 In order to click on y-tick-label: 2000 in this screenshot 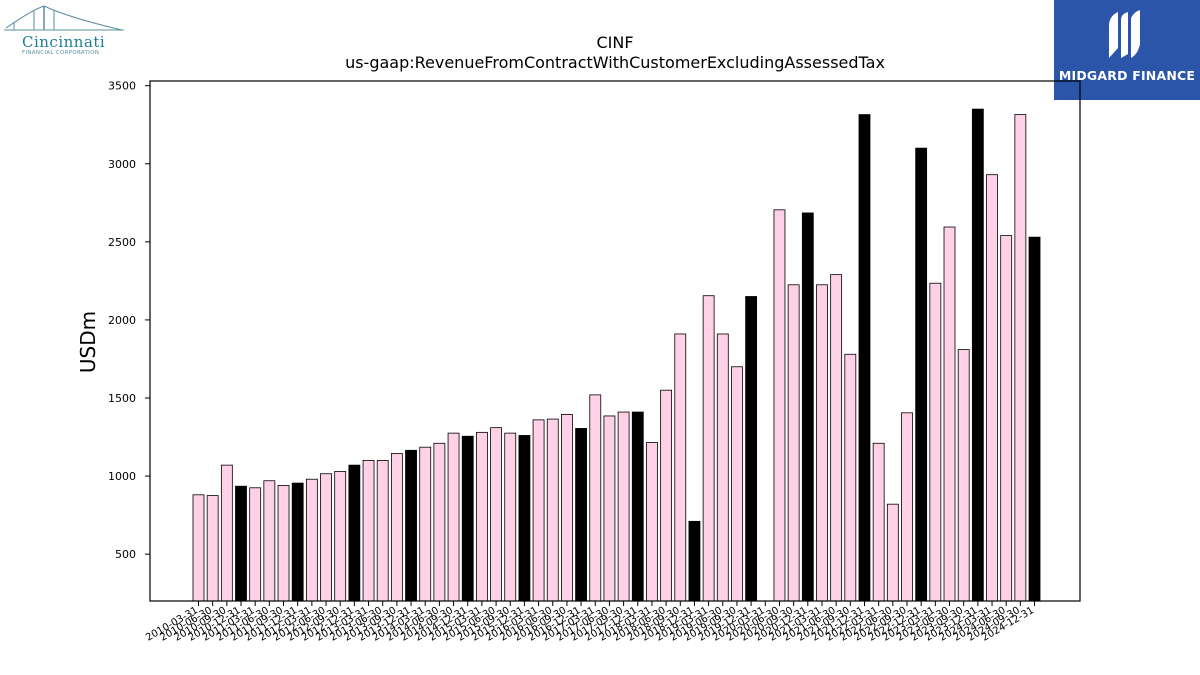, I will do `click(122, 320)`.